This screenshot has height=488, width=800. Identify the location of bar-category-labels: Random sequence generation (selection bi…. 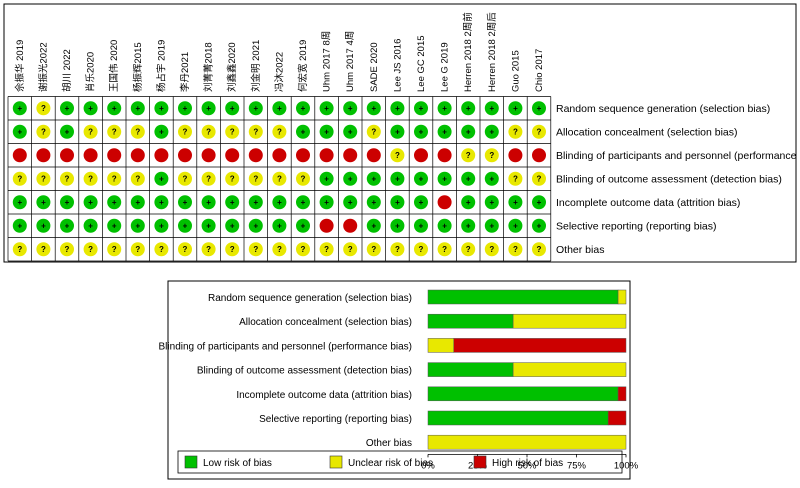
(285, 371).